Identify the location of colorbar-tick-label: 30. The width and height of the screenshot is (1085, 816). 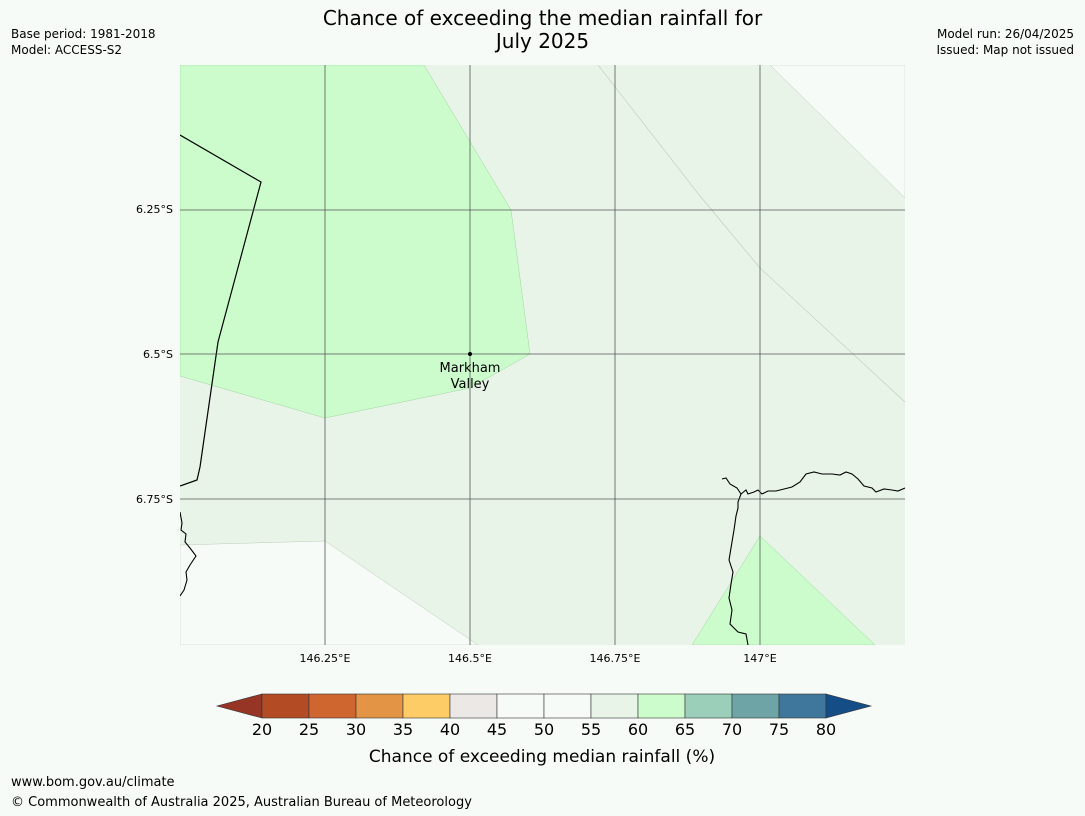
(356, 729).